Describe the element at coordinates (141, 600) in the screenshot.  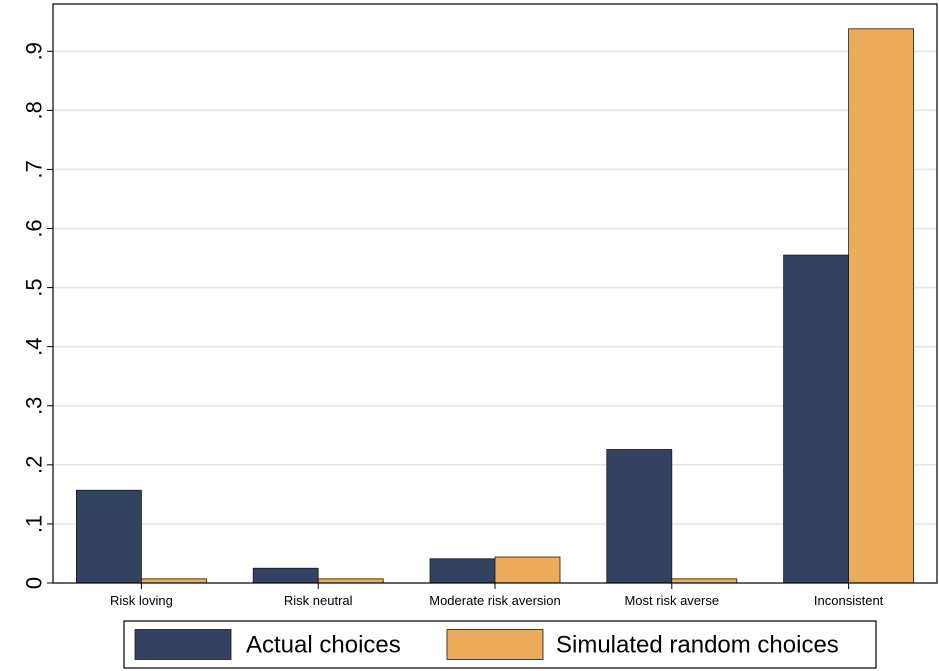
I see `x-tick-label: Risk loving` at that location.